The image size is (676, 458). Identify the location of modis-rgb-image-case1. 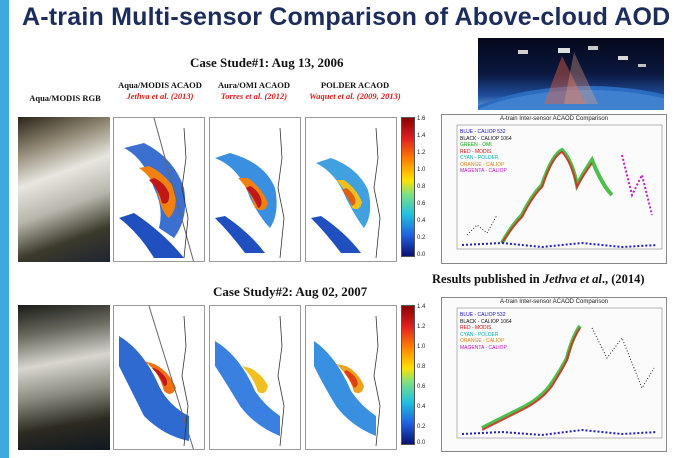
(64, 189).